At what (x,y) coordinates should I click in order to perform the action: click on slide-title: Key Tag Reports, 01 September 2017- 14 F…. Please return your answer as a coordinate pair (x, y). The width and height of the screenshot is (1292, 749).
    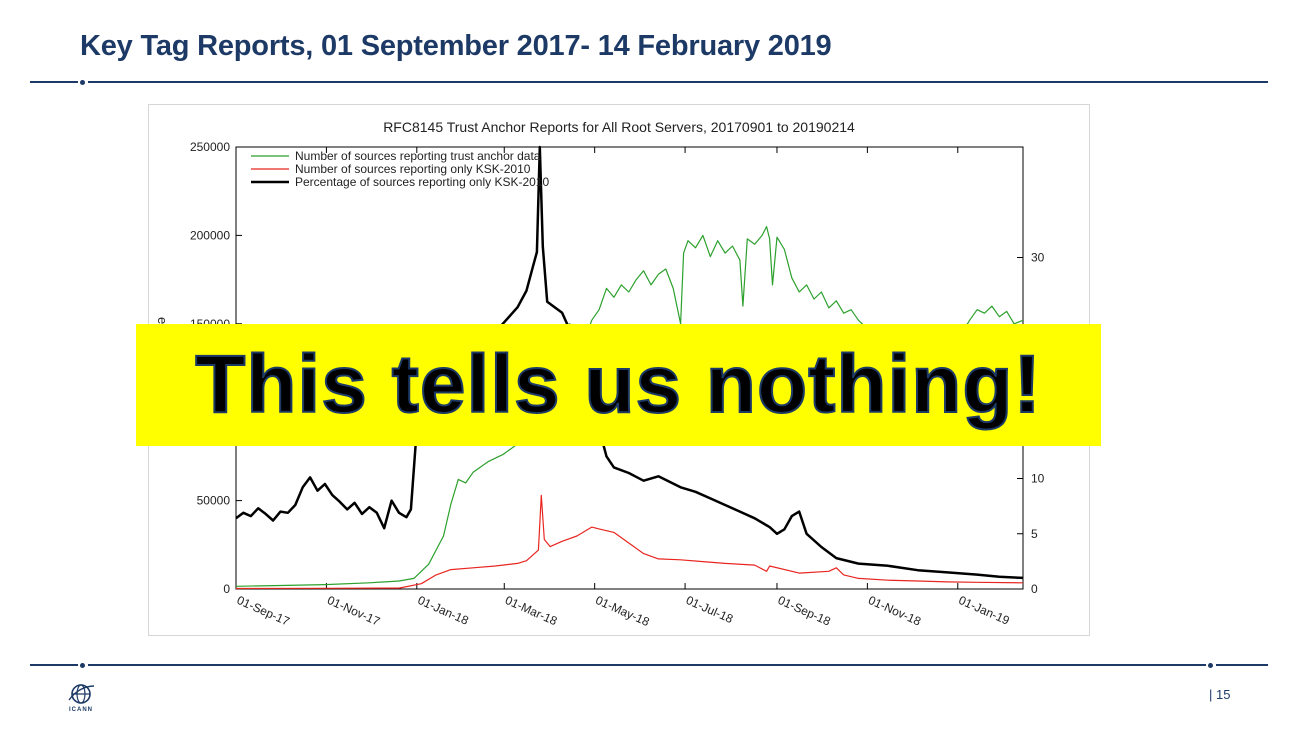
    Looking at the image, I should click on (456, 46).